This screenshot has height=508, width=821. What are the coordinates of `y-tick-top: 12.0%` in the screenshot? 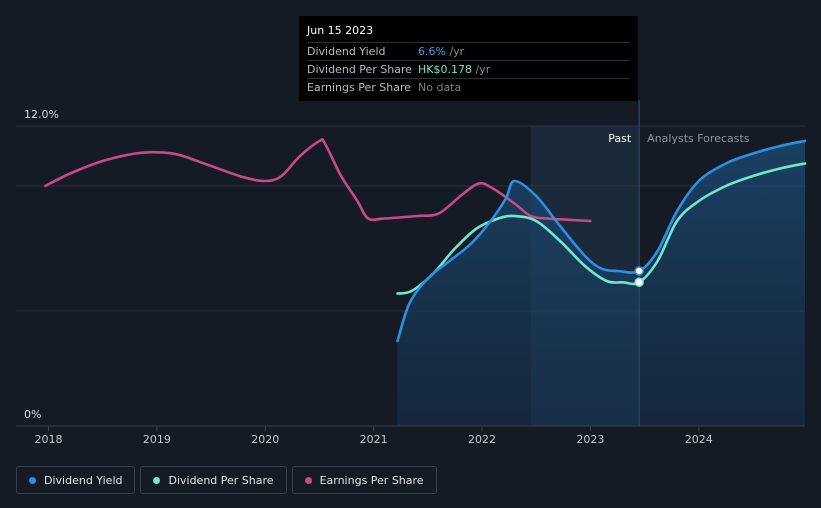 It's located at (41, 114).